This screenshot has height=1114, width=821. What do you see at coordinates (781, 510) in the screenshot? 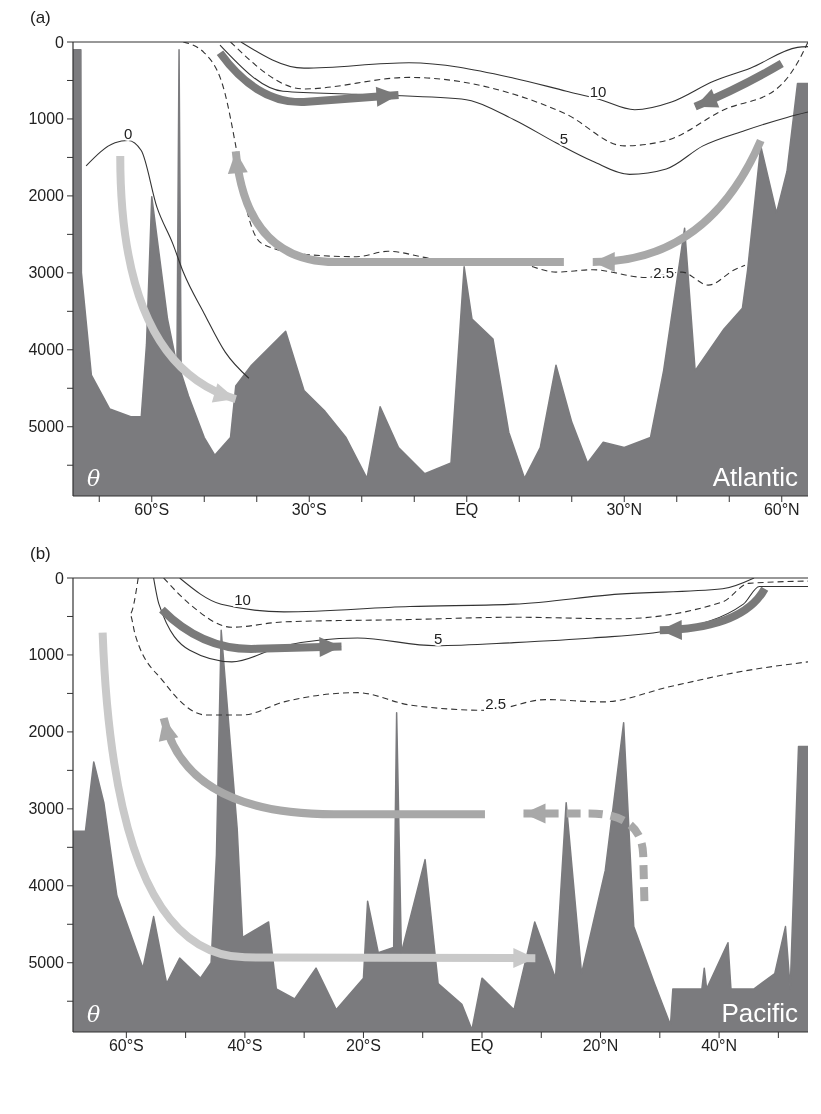
I see `x-tick-label: 60°N` at bounding box center [781, 510].